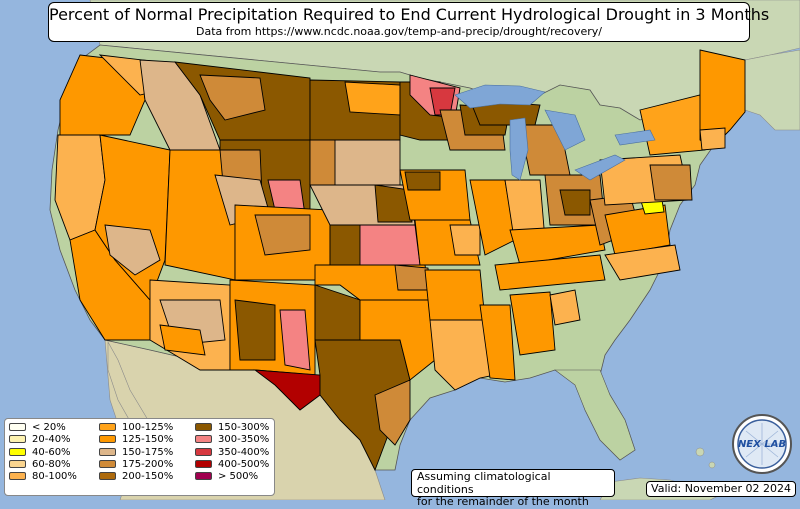 This screenshot has width=800, height=509. I want to click on valid-date-label: Valid: November 02 2024, so click(721, 489).